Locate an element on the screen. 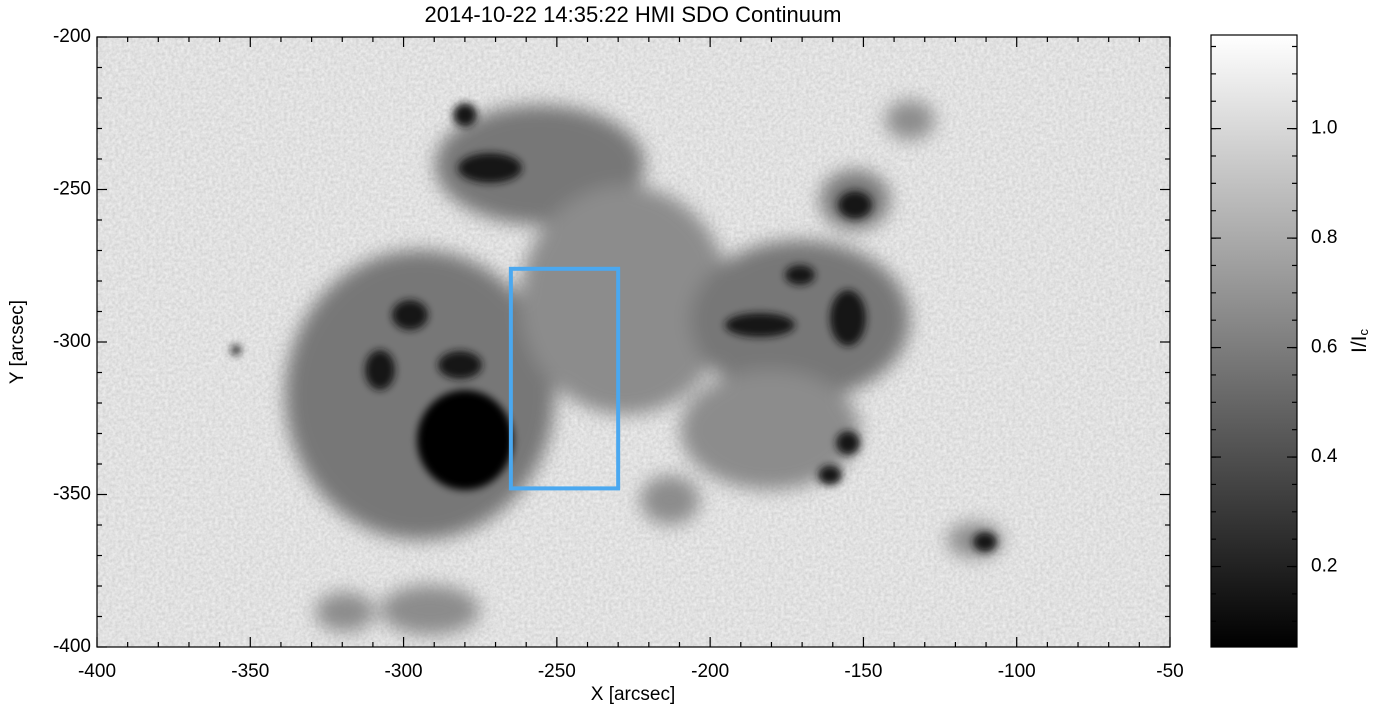 The height and width of the screenshot is (711, 1391). colorbar-tick-label: 0.8 is located at coordinates (1324, 237).